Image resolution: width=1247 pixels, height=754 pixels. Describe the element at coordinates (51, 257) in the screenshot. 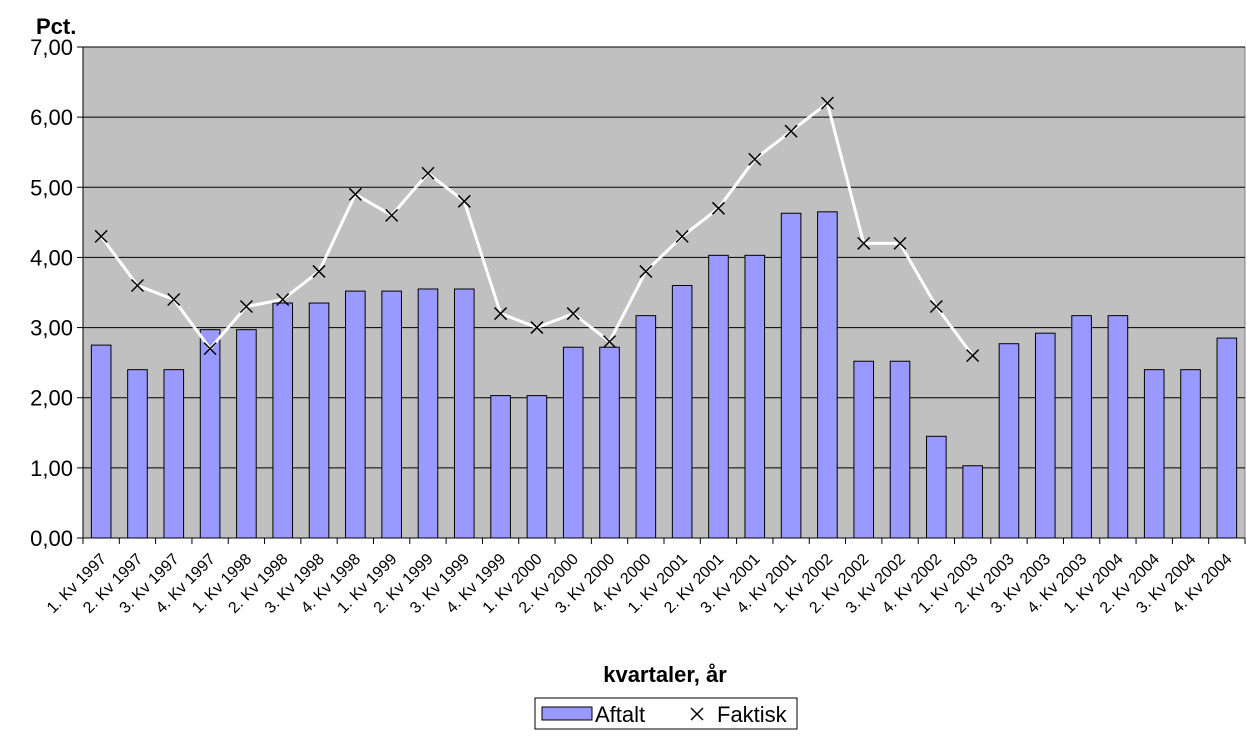

I see `y-tick-label: 4,00` at that location.